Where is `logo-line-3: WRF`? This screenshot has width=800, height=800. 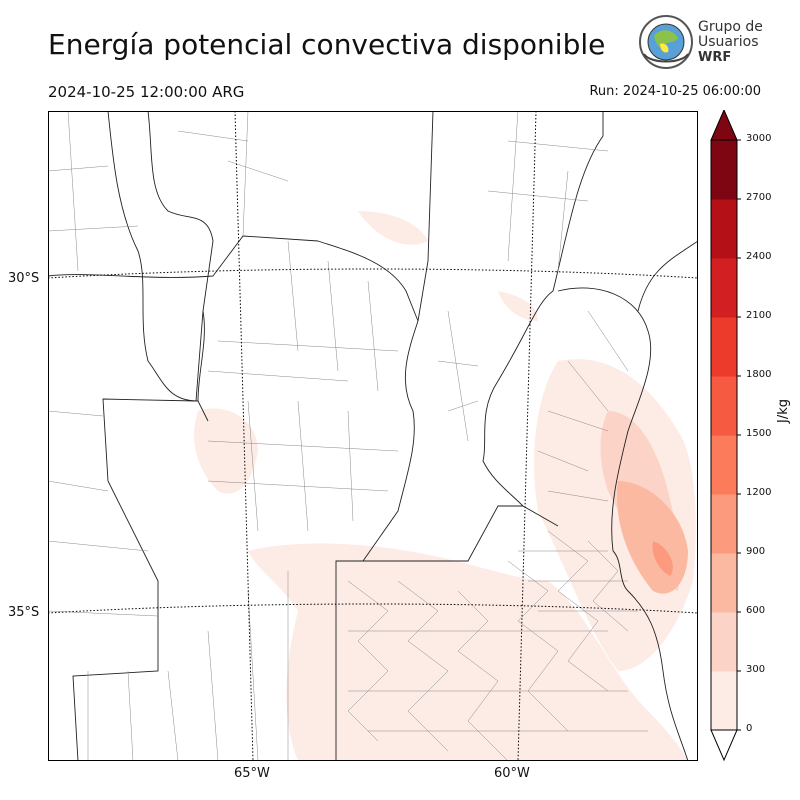 logo-line-3: WRF is located at coordinates (715, 57).